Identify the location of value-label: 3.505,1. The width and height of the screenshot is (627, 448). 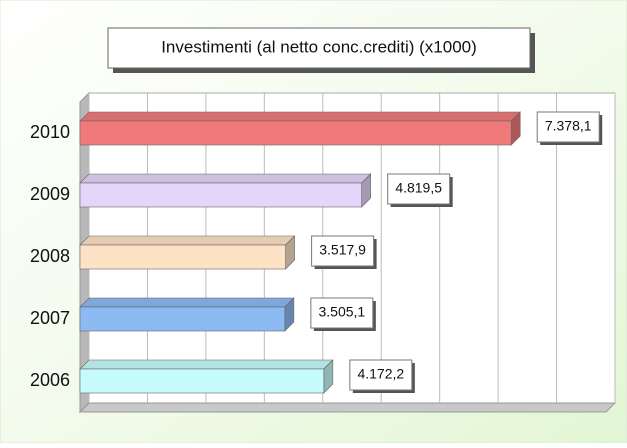
(341, 312).